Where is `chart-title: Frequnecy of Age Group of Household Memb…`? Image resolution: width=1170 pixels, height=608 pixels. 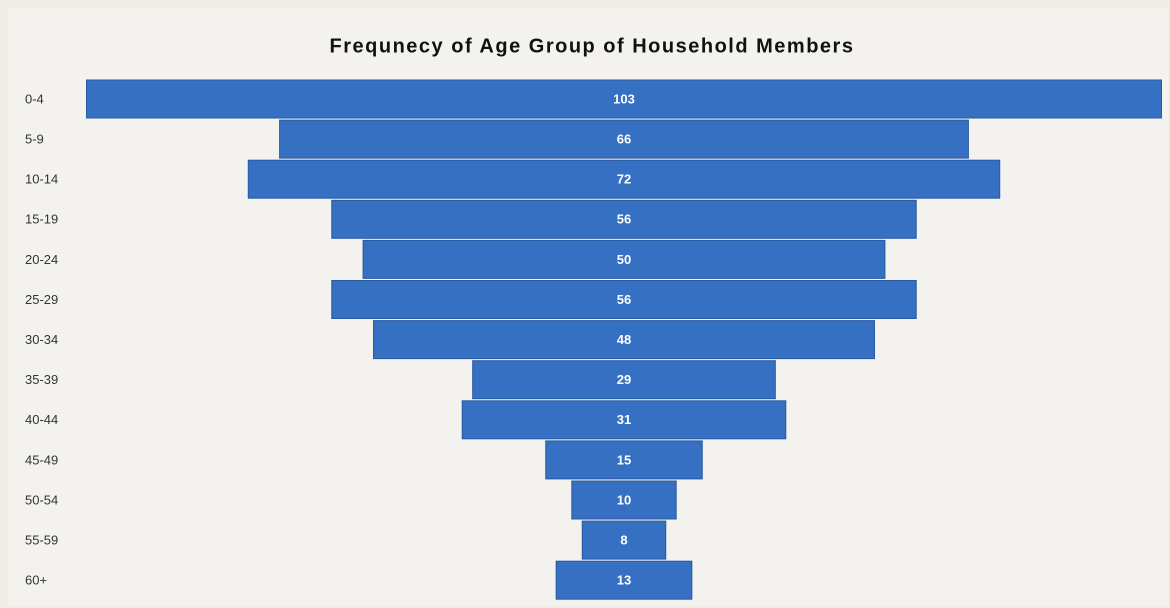 chart-title: Frequnecy of Age Group of Household Memb… is located at coordinates (592, 46).